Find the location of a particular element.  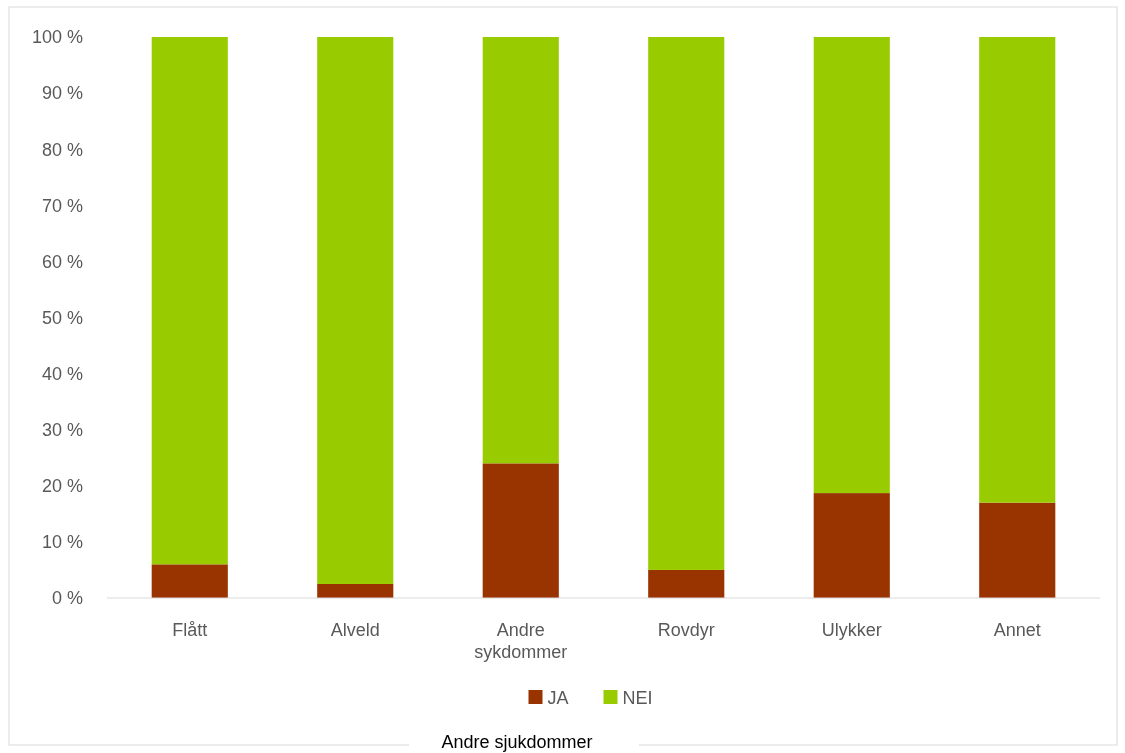

y-tick-label: 60 % is located at coordinates (62, 261).